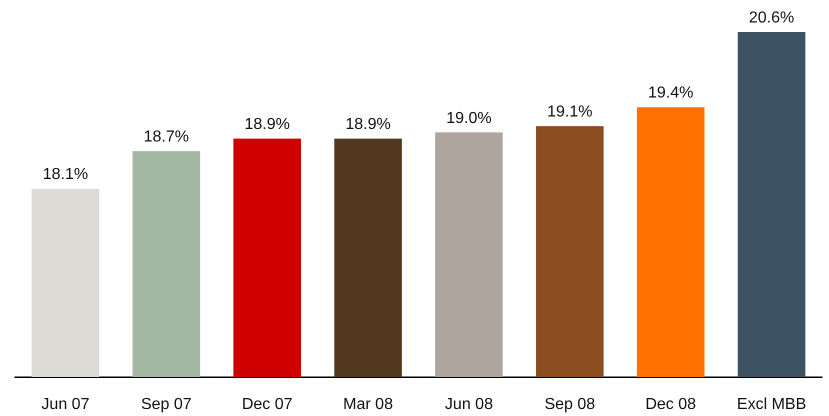 The height and width of the screenshot is (416, 829). Describe the element at coordinates (368, 405) in the screenshot. I see `x-tick-label: Mar 08` at that location.